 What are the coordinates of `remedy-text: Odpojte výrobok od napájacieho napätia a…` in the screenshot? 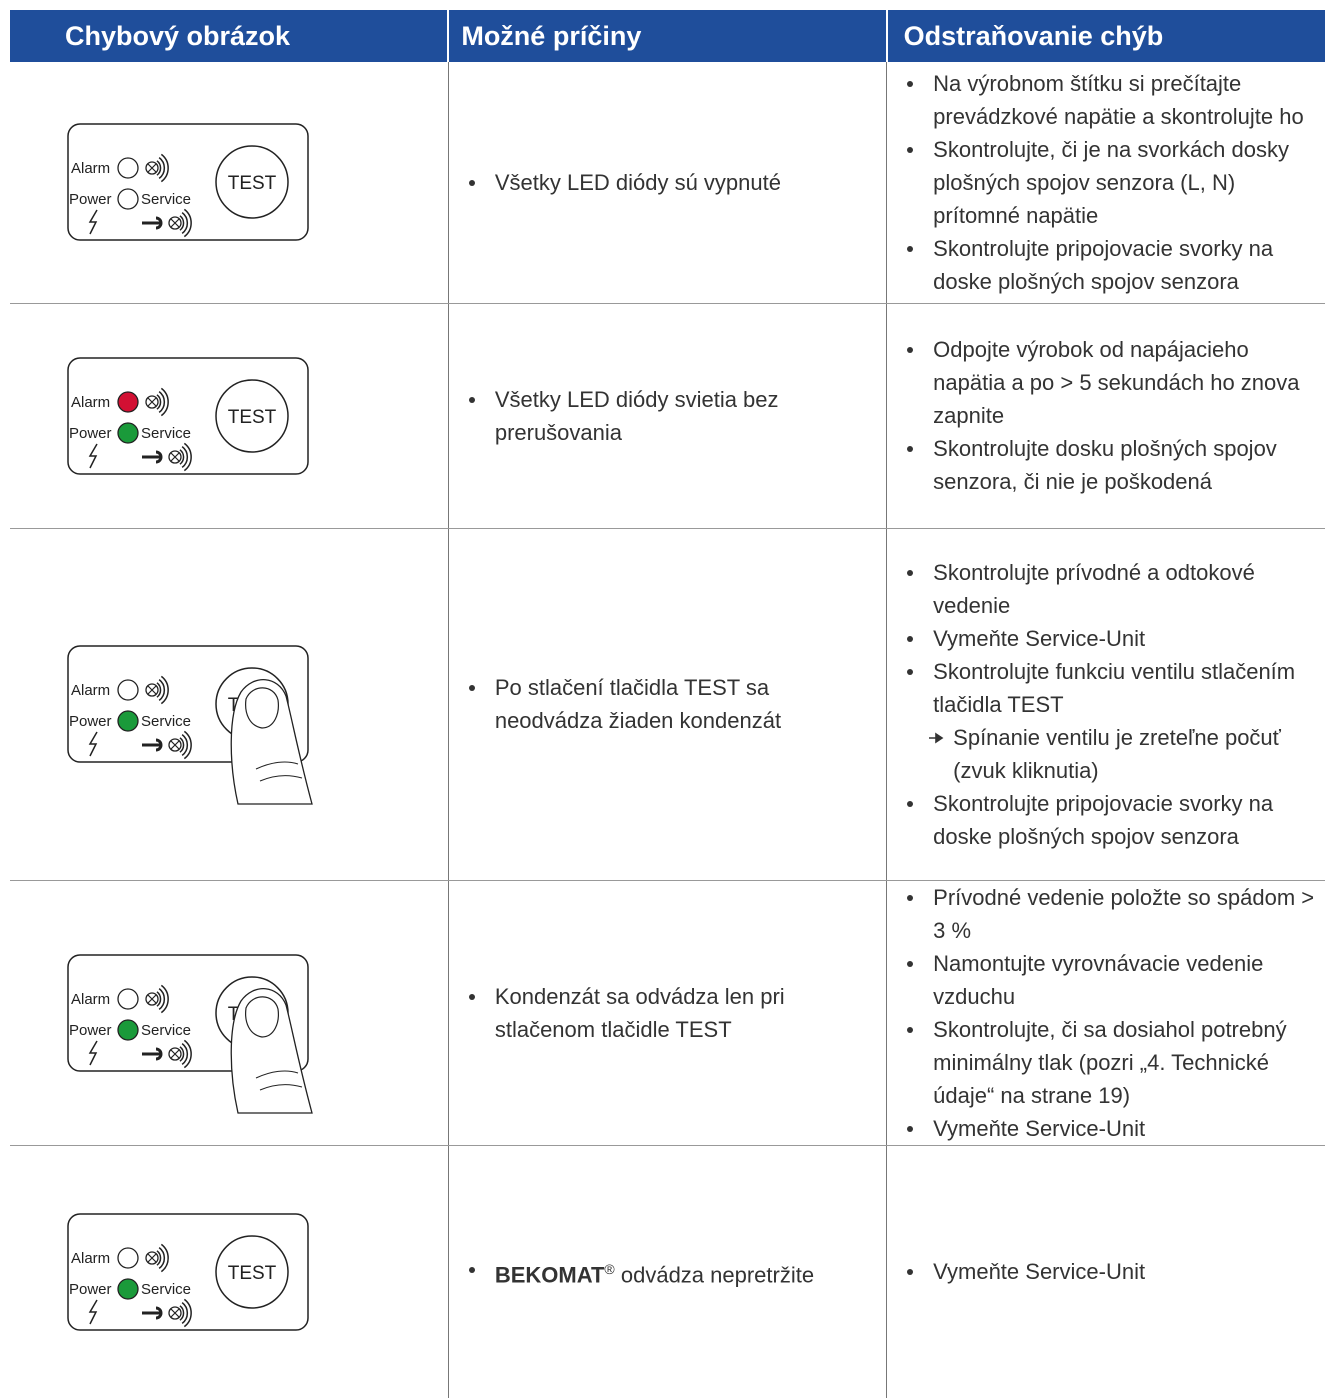 It's located at (1116, 382).